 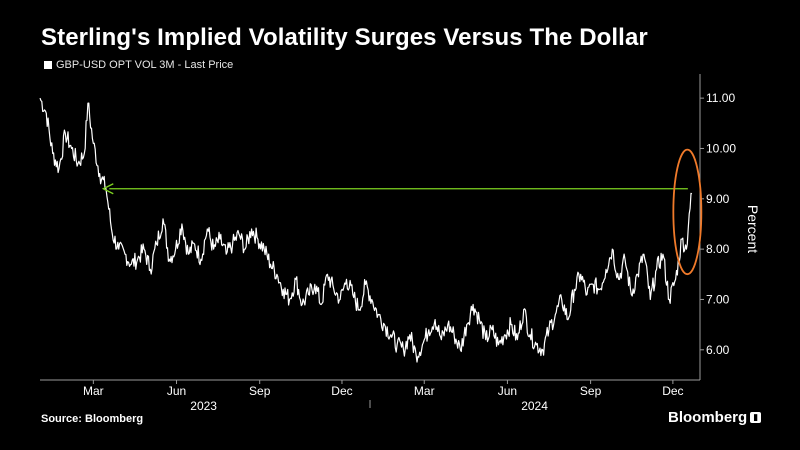 What do you see at coordinates (48, 65) in the screenshot?
I see `legend-swatch` at bounding box center [48, 65].